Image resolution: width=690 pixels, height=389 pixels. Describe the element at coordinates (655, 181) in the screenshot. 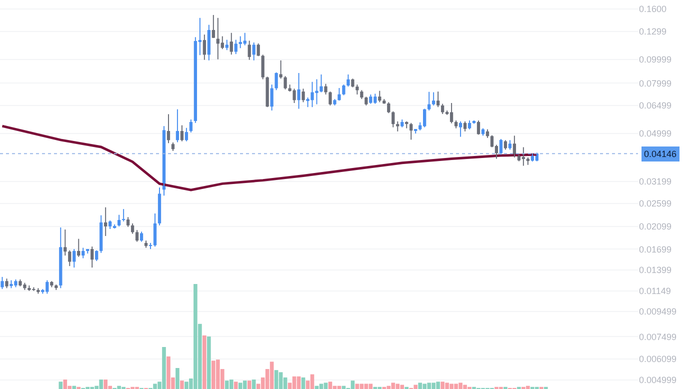

I see `y-tick-label: 0.03199` at that location.